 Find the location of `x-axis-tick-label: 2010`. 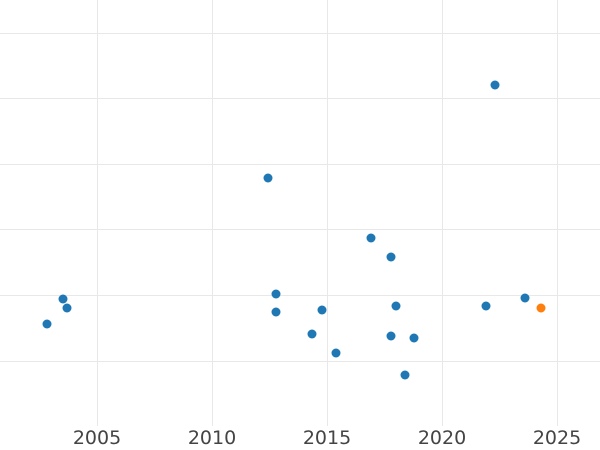

x-axis-tick-label: 2010 is located at coordinates (212, 438).